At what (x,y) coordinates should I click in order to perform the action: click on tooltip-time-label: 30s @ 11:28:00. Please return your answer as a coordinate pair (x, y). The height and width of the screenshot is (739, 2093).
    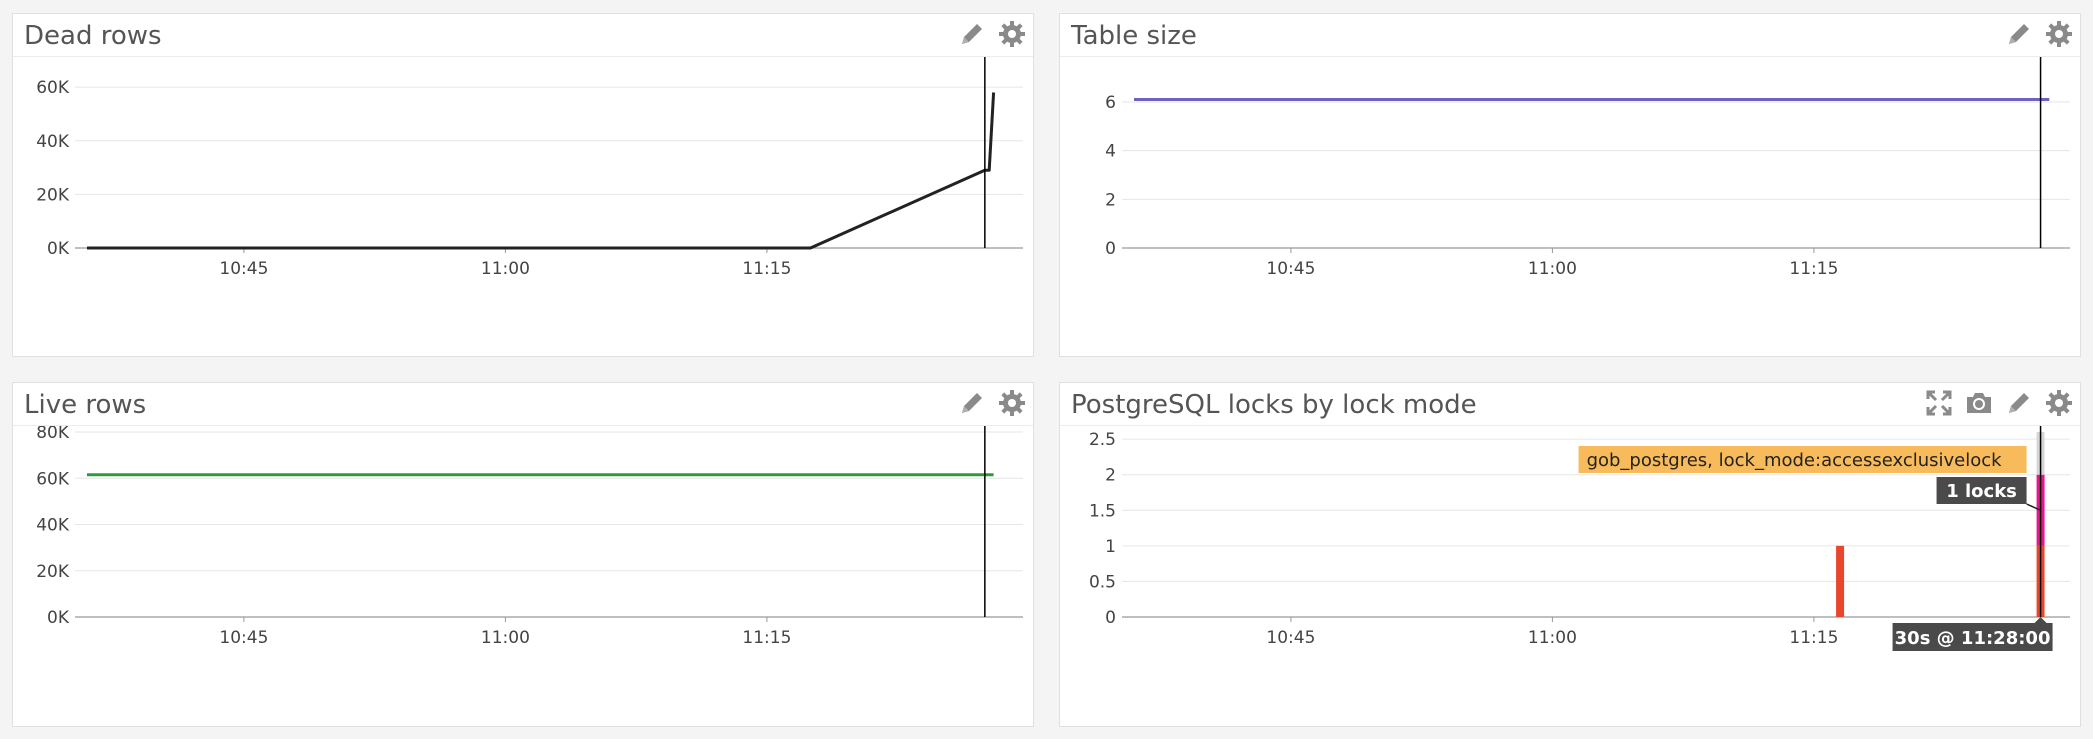
    Looking at the image, I should click on (1973, 638).